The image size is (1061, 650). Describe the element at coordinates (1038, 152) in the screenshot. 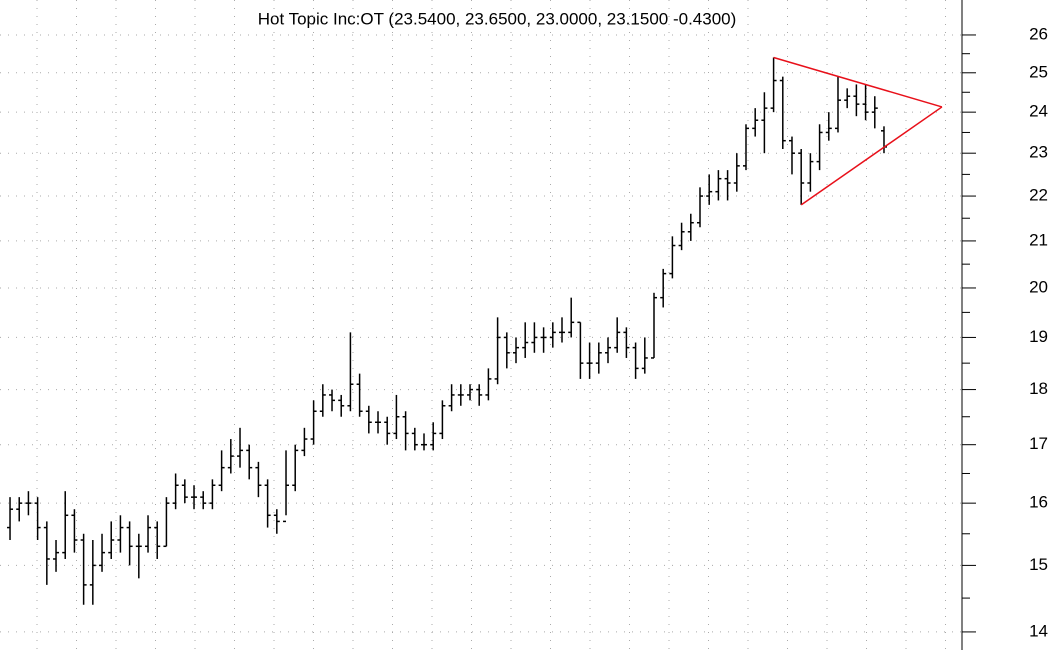

I see `y-tick-label: 23` at that location.